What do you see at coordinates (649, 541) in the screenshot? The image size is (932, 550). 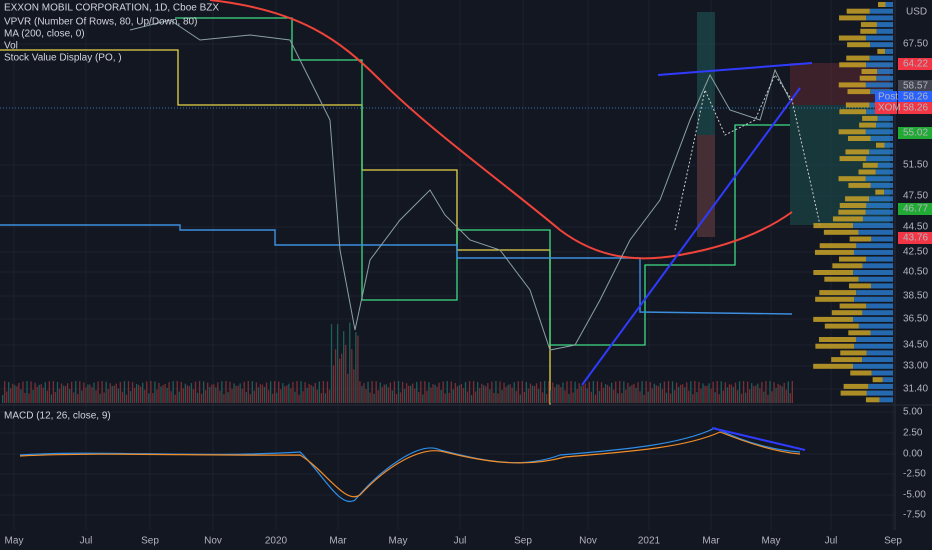 I see `time-tick: 2021` at bounding box center [649, 541].